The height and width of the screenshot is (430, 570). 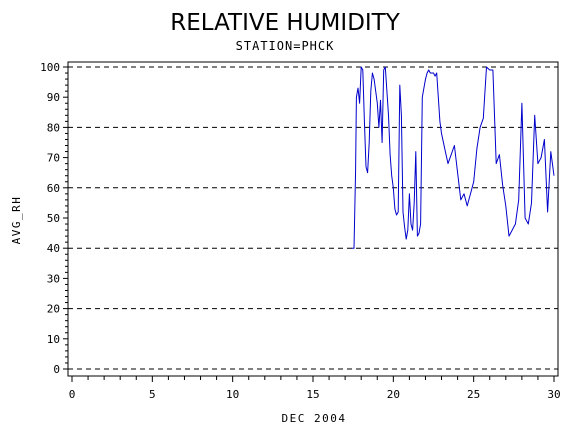 What do you see at coordinates (393, 394) in the screenshot?
I see `x-tick-label-20: 20` at bounding box center [393, 394].